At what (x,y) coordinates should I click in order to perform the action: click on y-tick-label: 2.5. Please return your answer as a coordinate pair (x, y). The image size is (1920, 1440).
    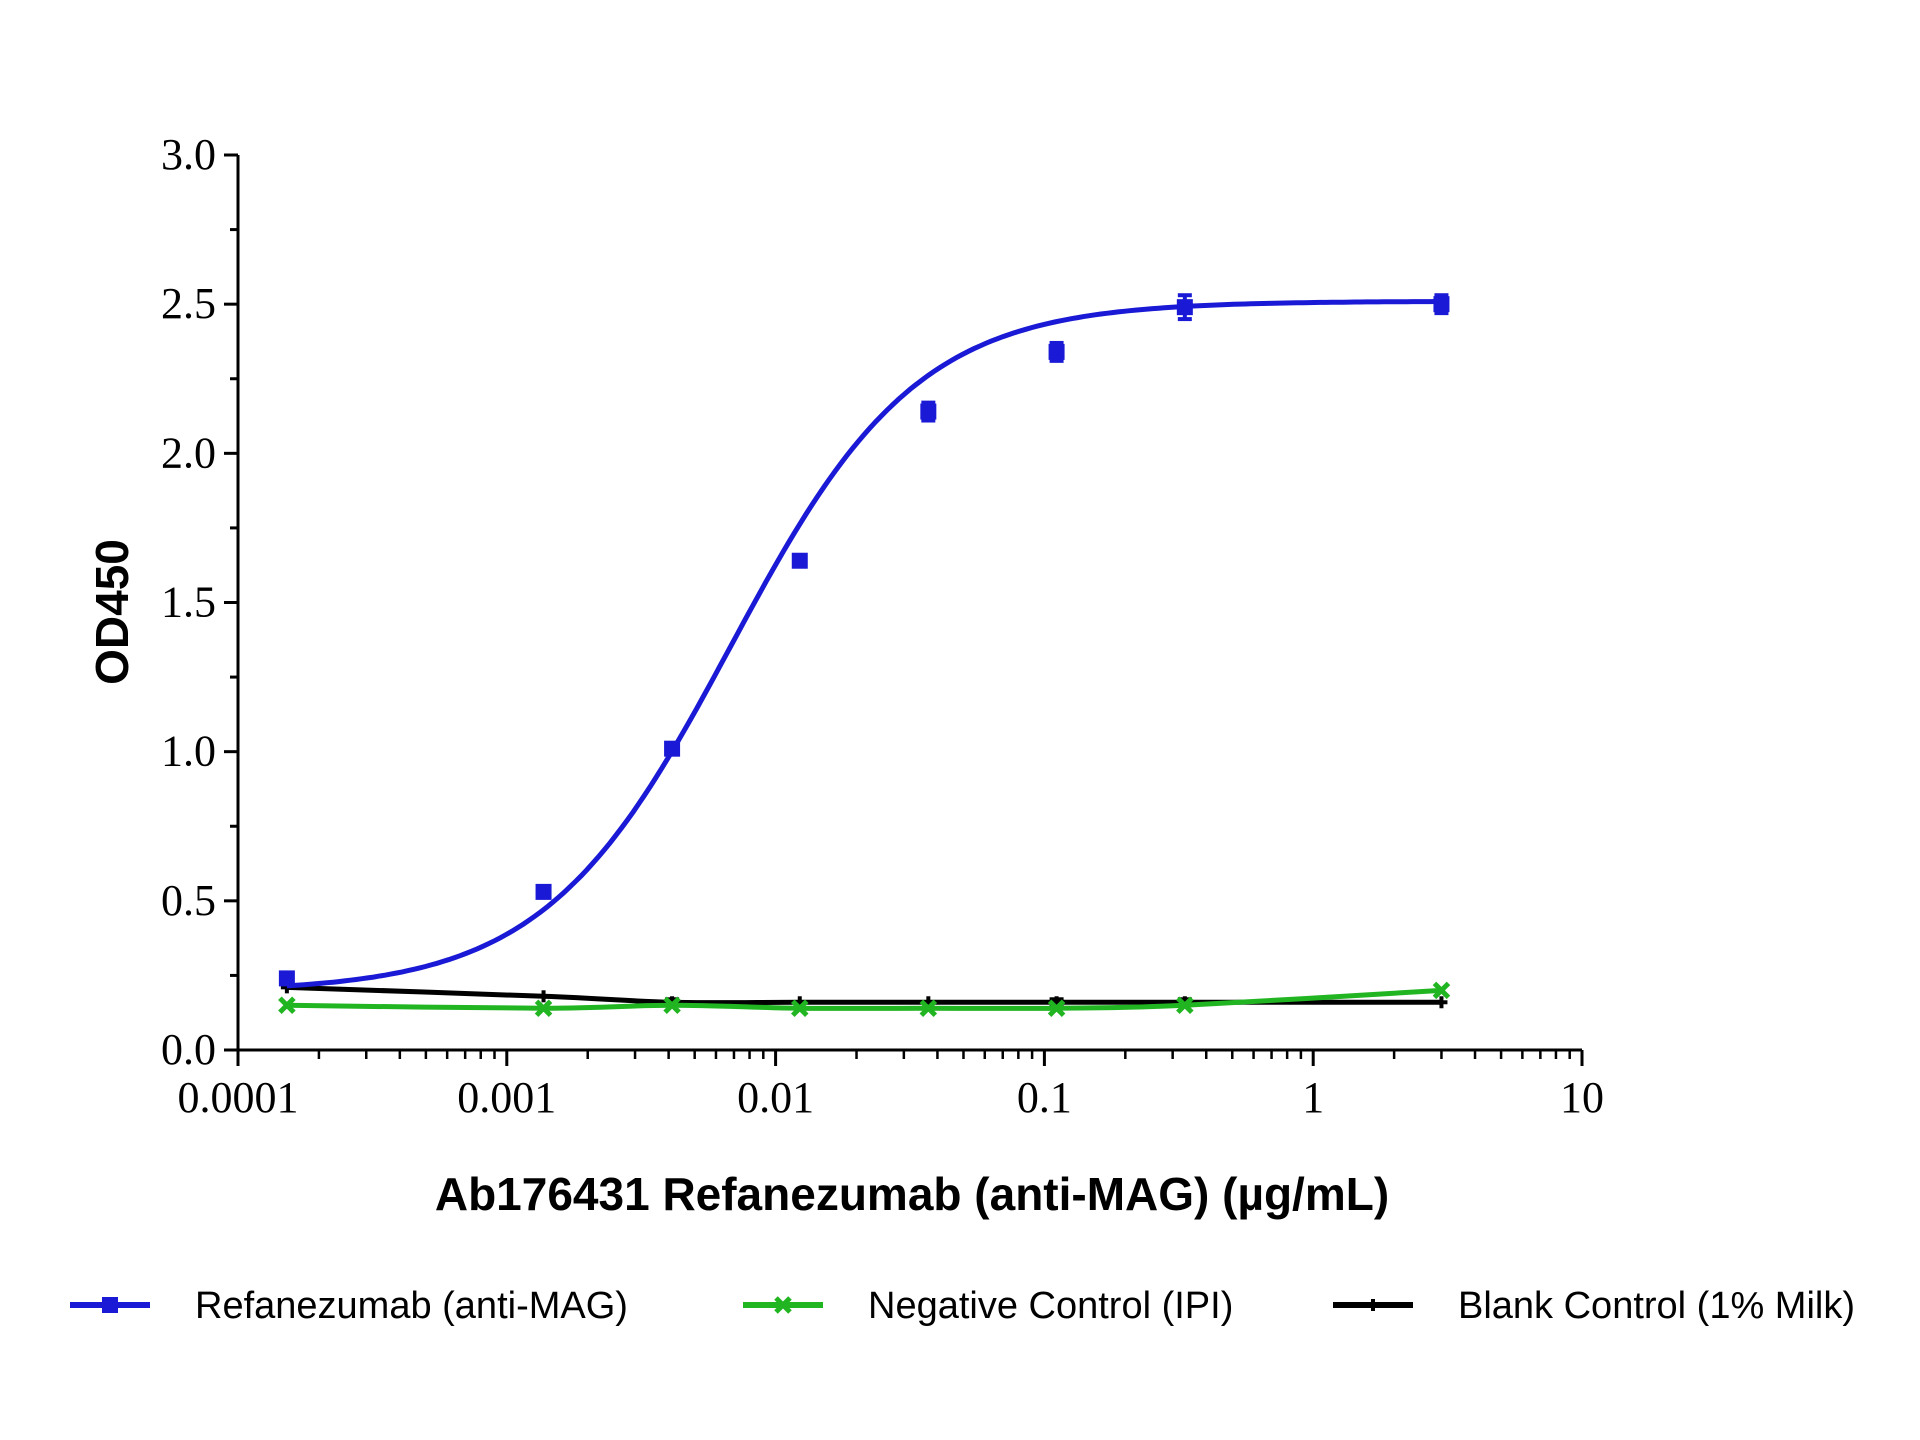
    Looking at the image, I should click on (188, 303).